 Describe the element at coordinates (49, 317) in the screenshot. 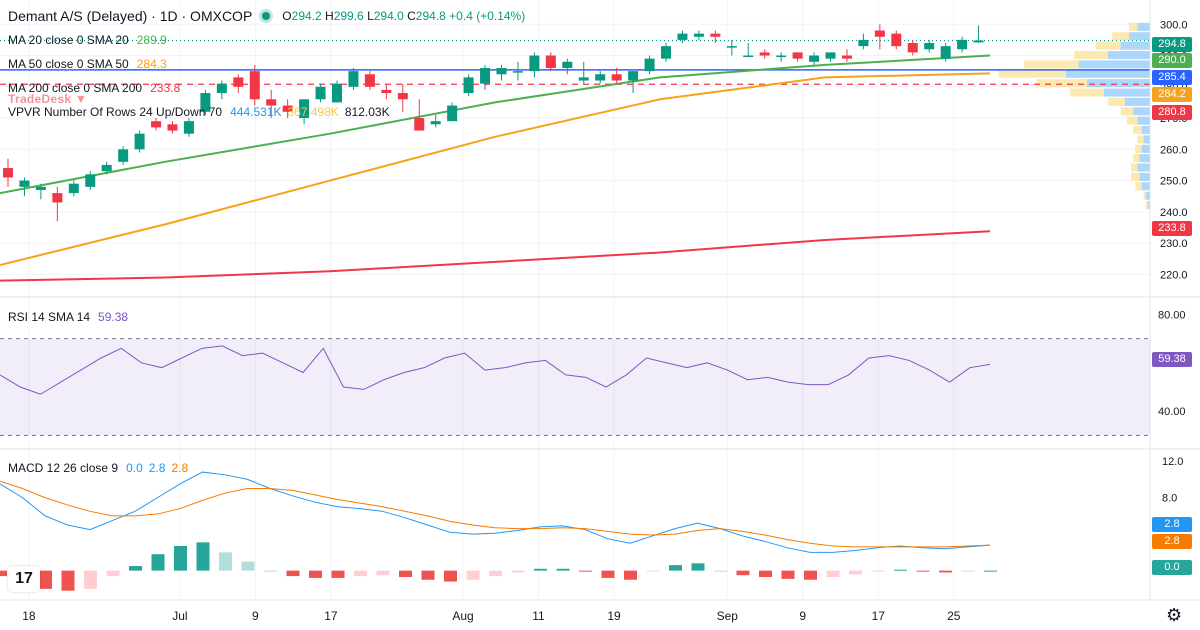

I see `rsi-label: RSI 14 SMA 14` at that location.